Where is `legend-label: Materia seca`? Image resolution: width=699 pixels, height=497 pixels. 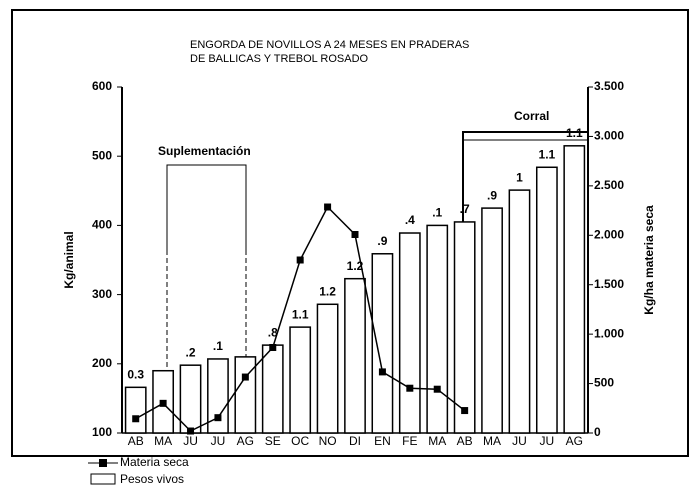
legend-label: Materia seca is located at coordinates (154, 462).